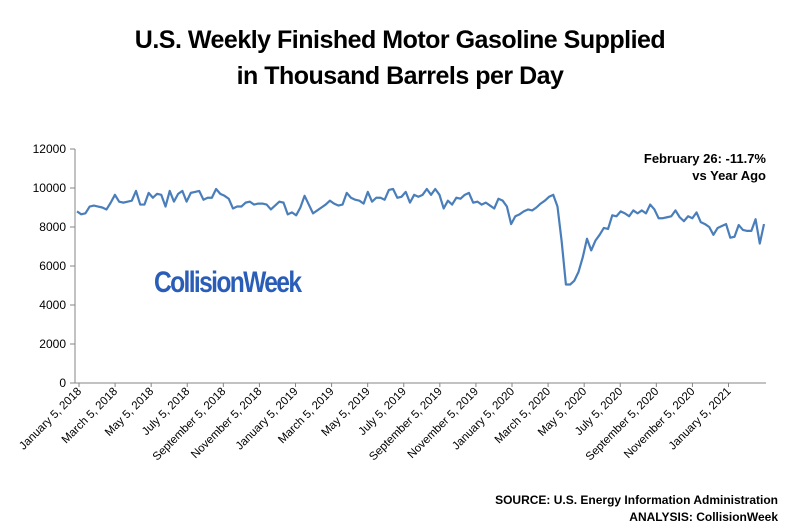 The image size is (800, 532). I want to click on x-tick-label: January 5, 2021, so click(700, 419).